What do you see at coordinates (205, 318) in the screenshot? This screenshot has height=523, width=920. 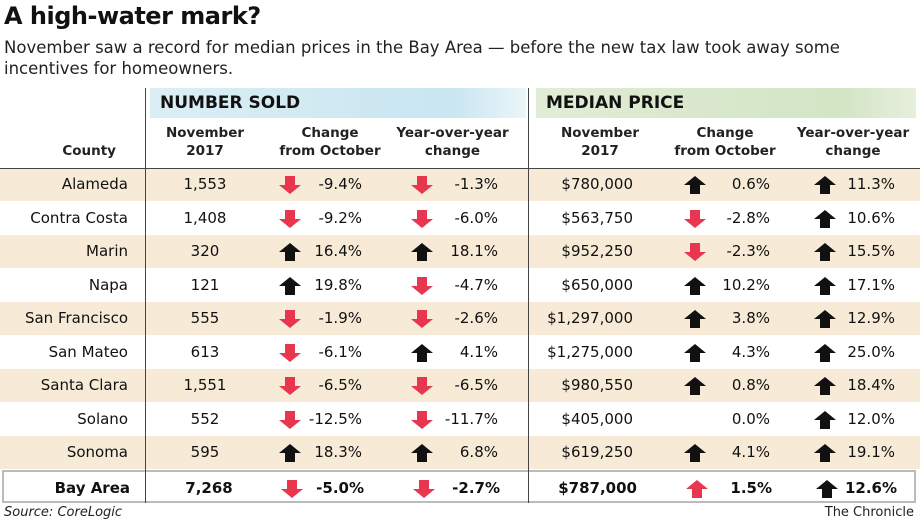 I see `number-sold: 555` at bounding box center [205, 318].